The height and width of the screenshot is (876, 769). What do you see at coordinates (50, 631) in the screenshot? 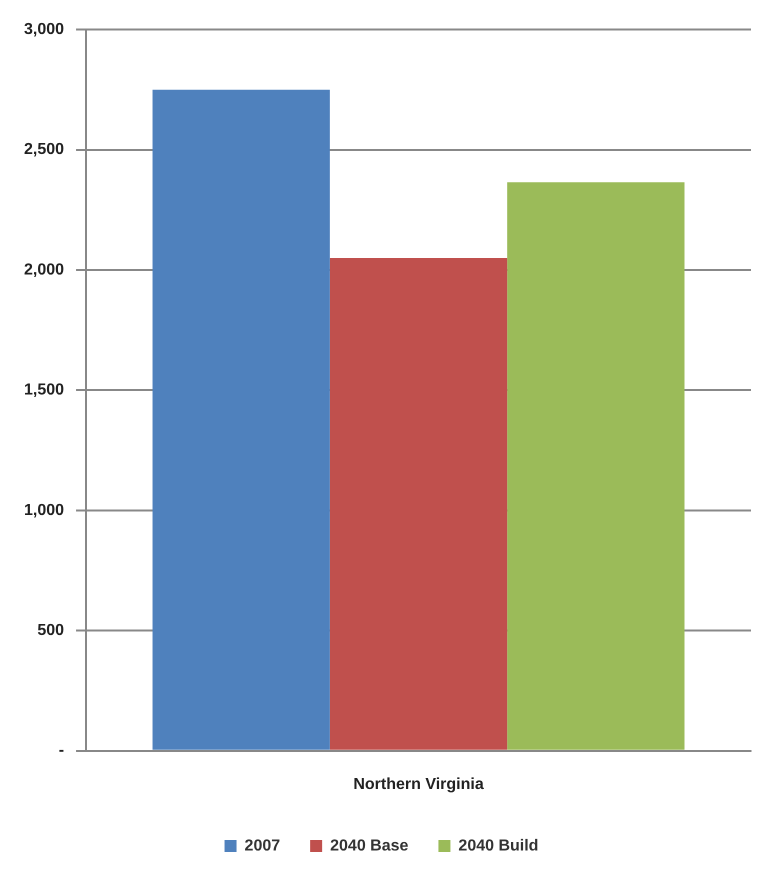
I see `y-tick-label: 500` at bounding box center [50, 631].